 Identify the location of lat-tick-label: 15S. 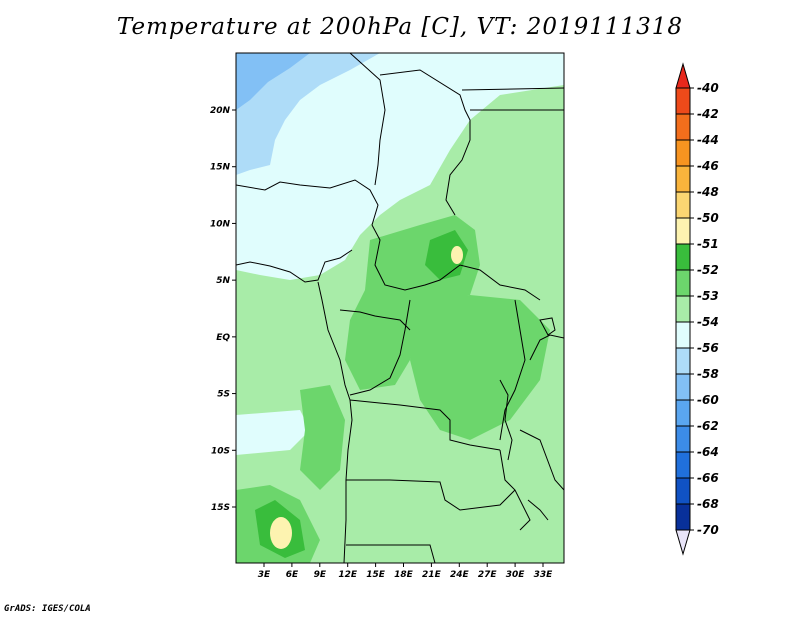
(220, 508).